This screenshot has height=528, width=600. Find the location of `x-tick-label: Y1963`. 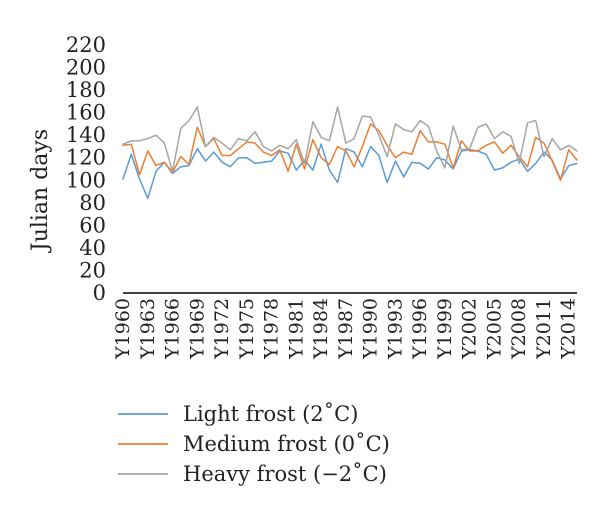

x-tick-label: Y1963 is located at coordinates (148, 329).